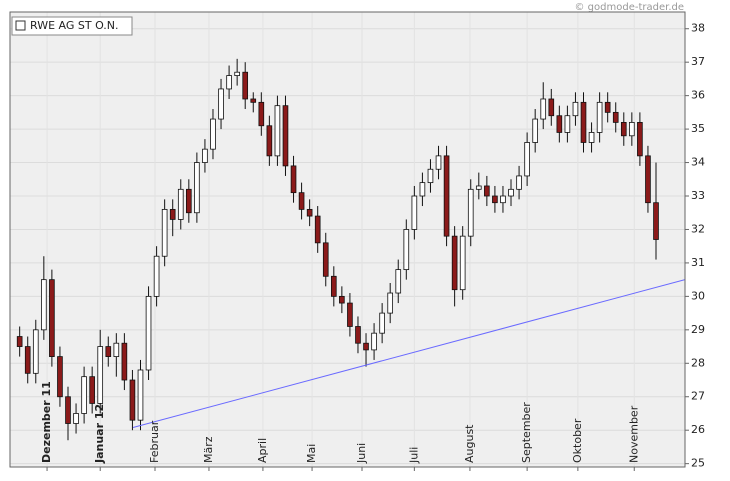 This screenshot has width=730, height=481. I want to click on y-tick-label: 25, so click(698, 463).